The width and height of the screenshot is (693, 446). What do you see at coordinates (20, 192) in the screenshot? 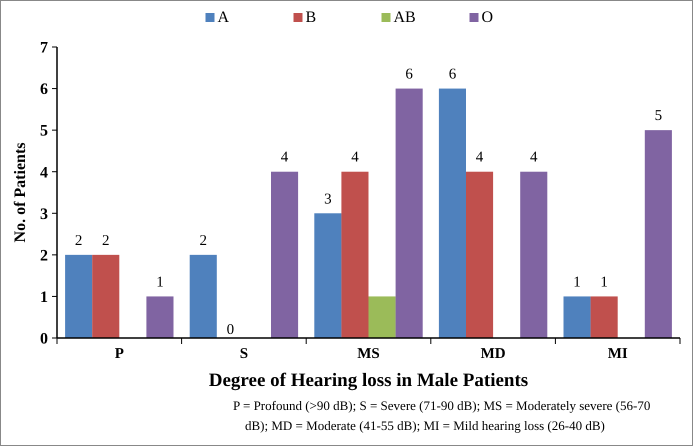
I see `y-axis-title: No. of Patients` at bounding box center [20, 192].